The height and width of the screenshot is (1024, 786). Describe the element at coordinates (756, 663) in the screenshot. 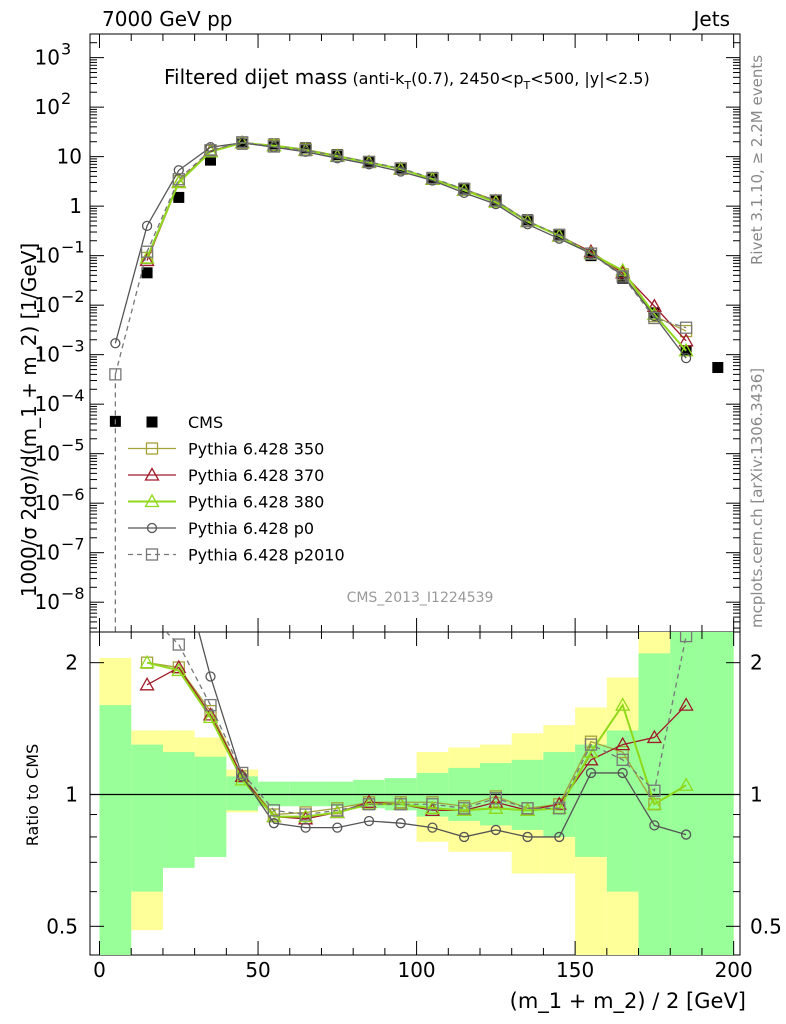

I see `ratio-ytick-label-right: 2` at that location.